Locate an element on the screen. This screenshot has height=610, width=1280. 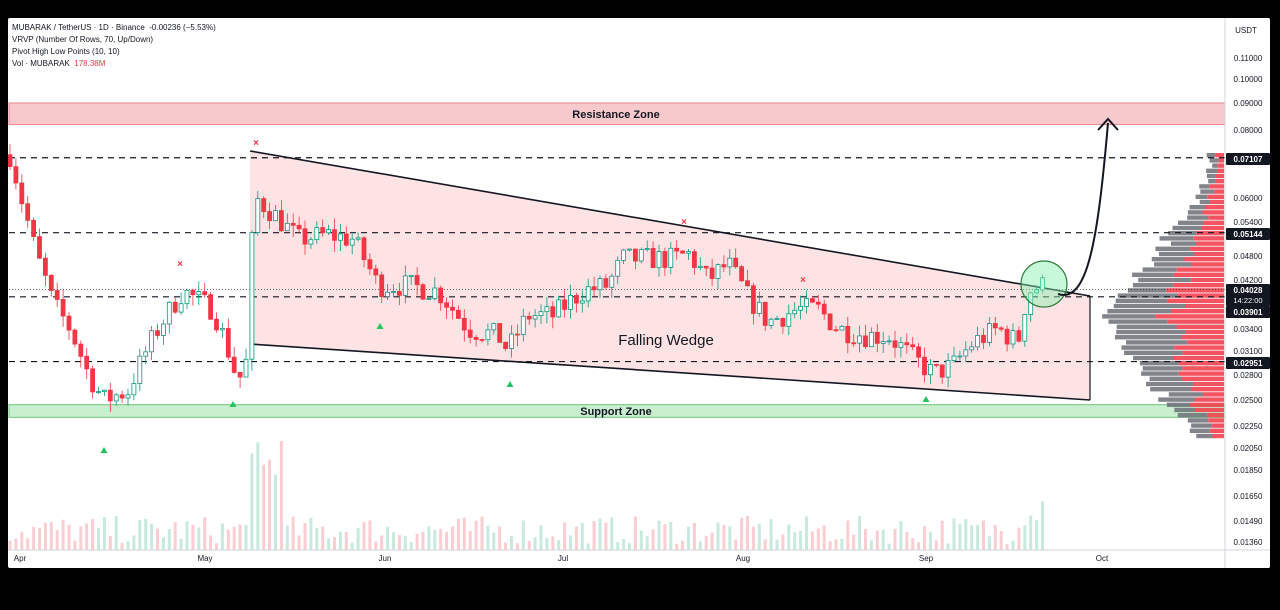
month-label: May is located at coordinates (204, 558).